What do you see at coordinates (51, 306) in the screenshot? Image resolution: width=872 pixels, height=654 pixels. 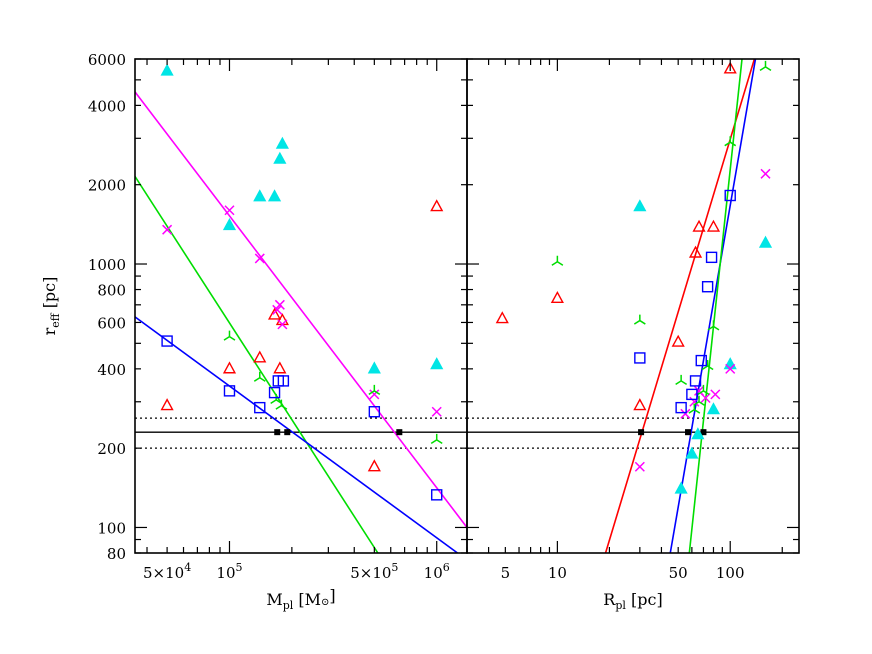 I see `left-y-axis-title: reff [pc]` at bounding box center [51, 306].